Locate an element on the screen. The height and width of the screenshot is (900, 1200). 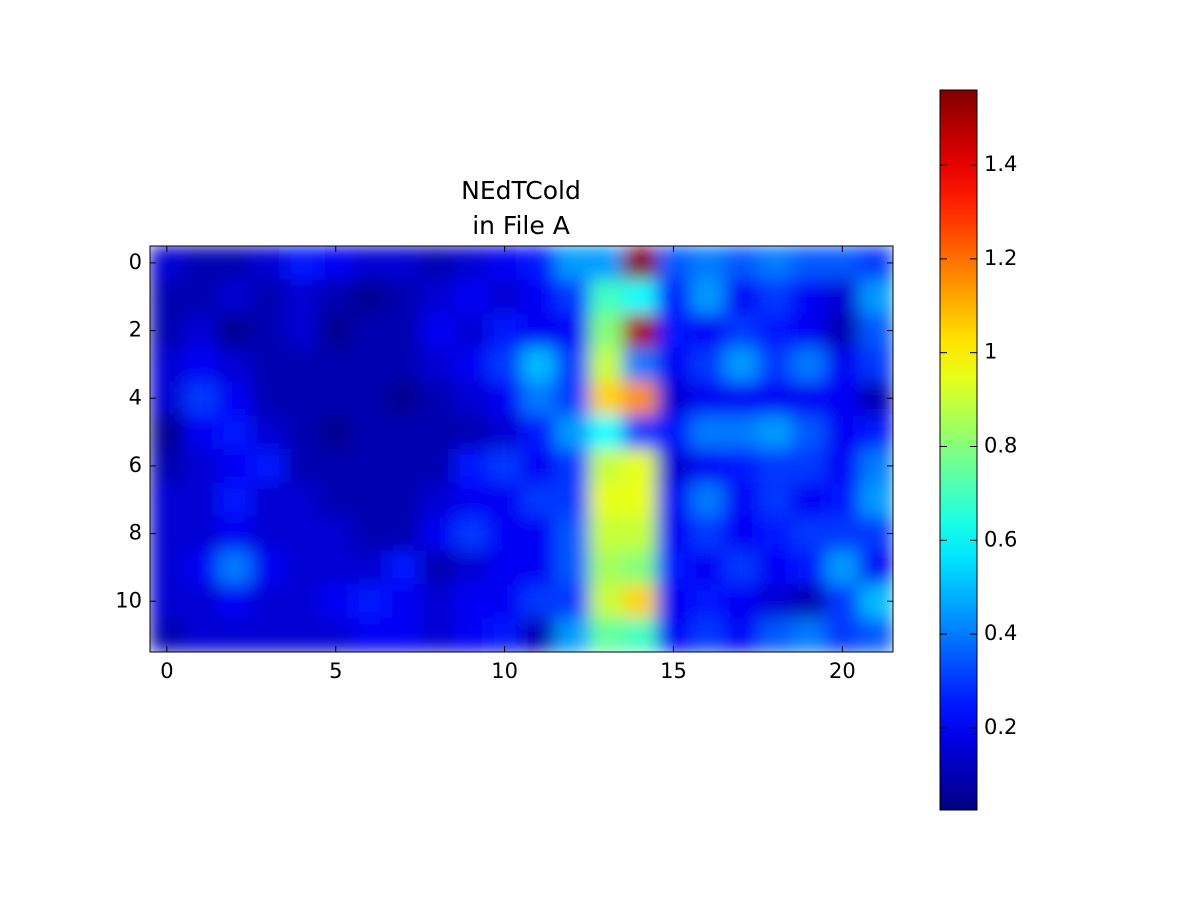
y-tick-label: 4 is located at coordinates (135, 397).